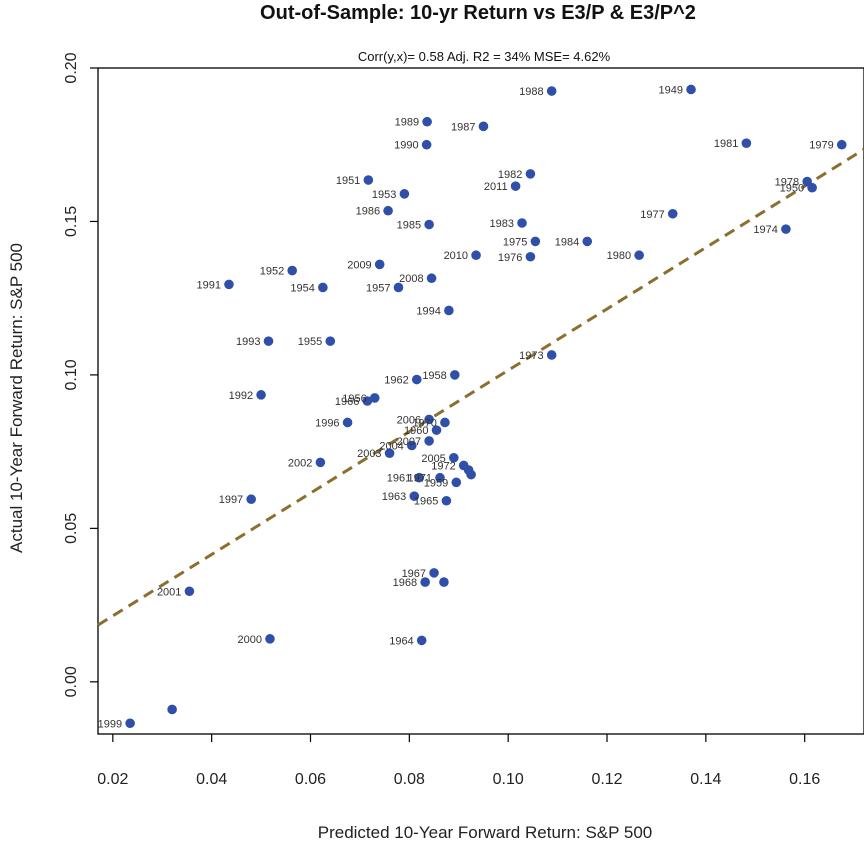 The image size is (864, 843). What do you see at coordinates (409, 226) in the screenshot?
I see `point-label: 1985` at bounding box center [409, 226].